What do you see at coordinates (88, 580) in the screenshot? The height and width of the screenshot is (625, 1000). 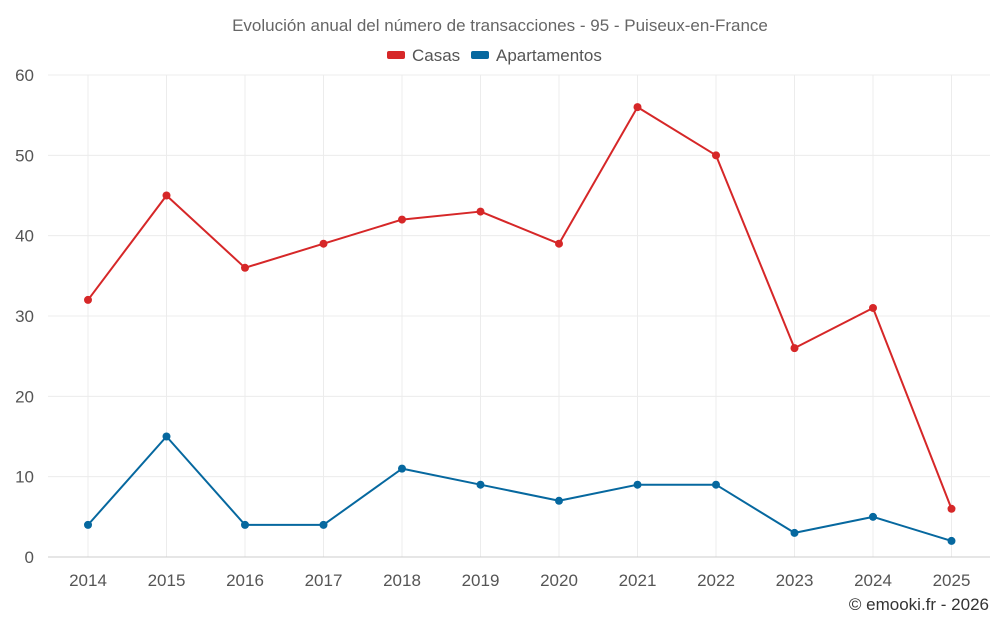 I see `x-tick-label: 2014` at bounding box center [88, 580].